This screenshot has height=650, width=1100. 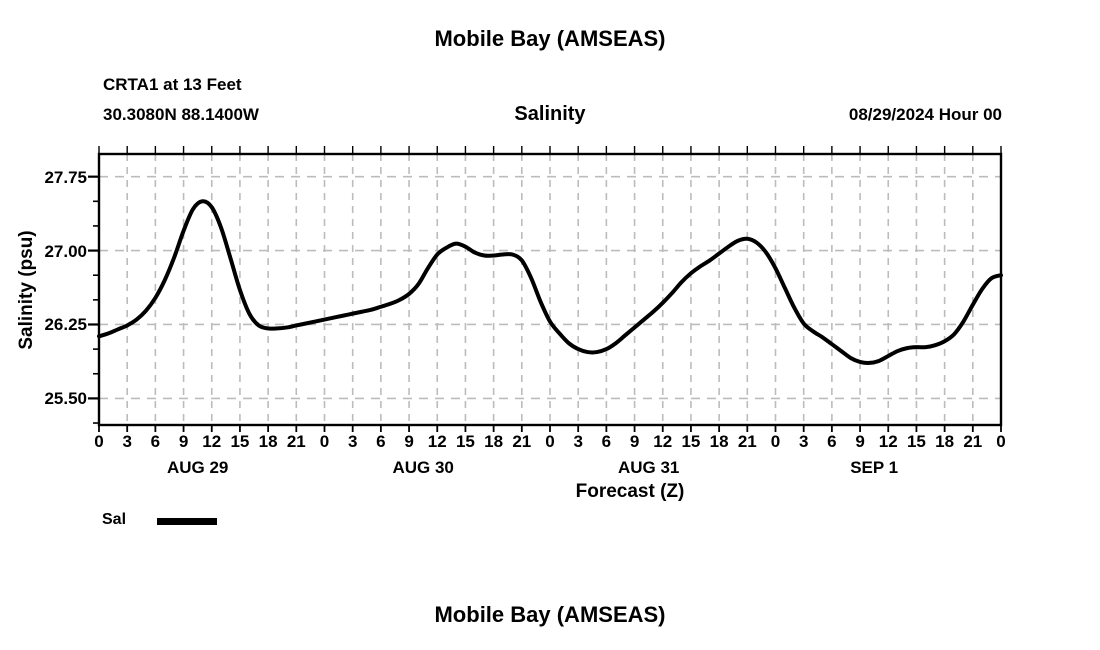 What do you see at coordinates (550, 38) in the screenshot?
I see `page-title: Mobile Bay (AMSEAS)` at bounding box center [550, 38].